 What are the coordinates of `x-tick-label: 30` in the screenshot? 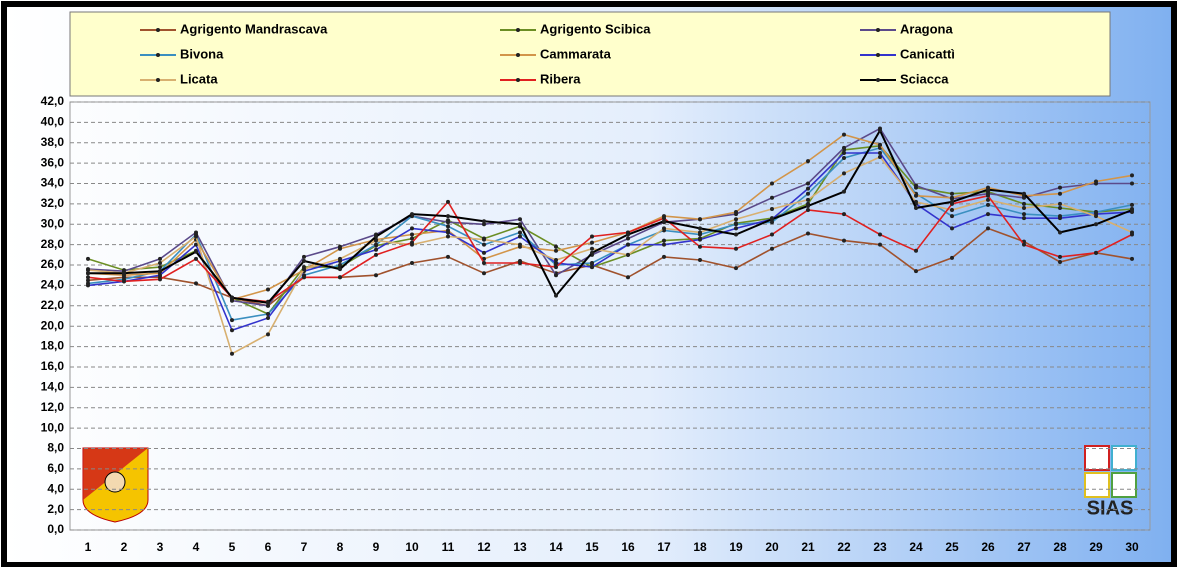 It's located at (1132, 547).